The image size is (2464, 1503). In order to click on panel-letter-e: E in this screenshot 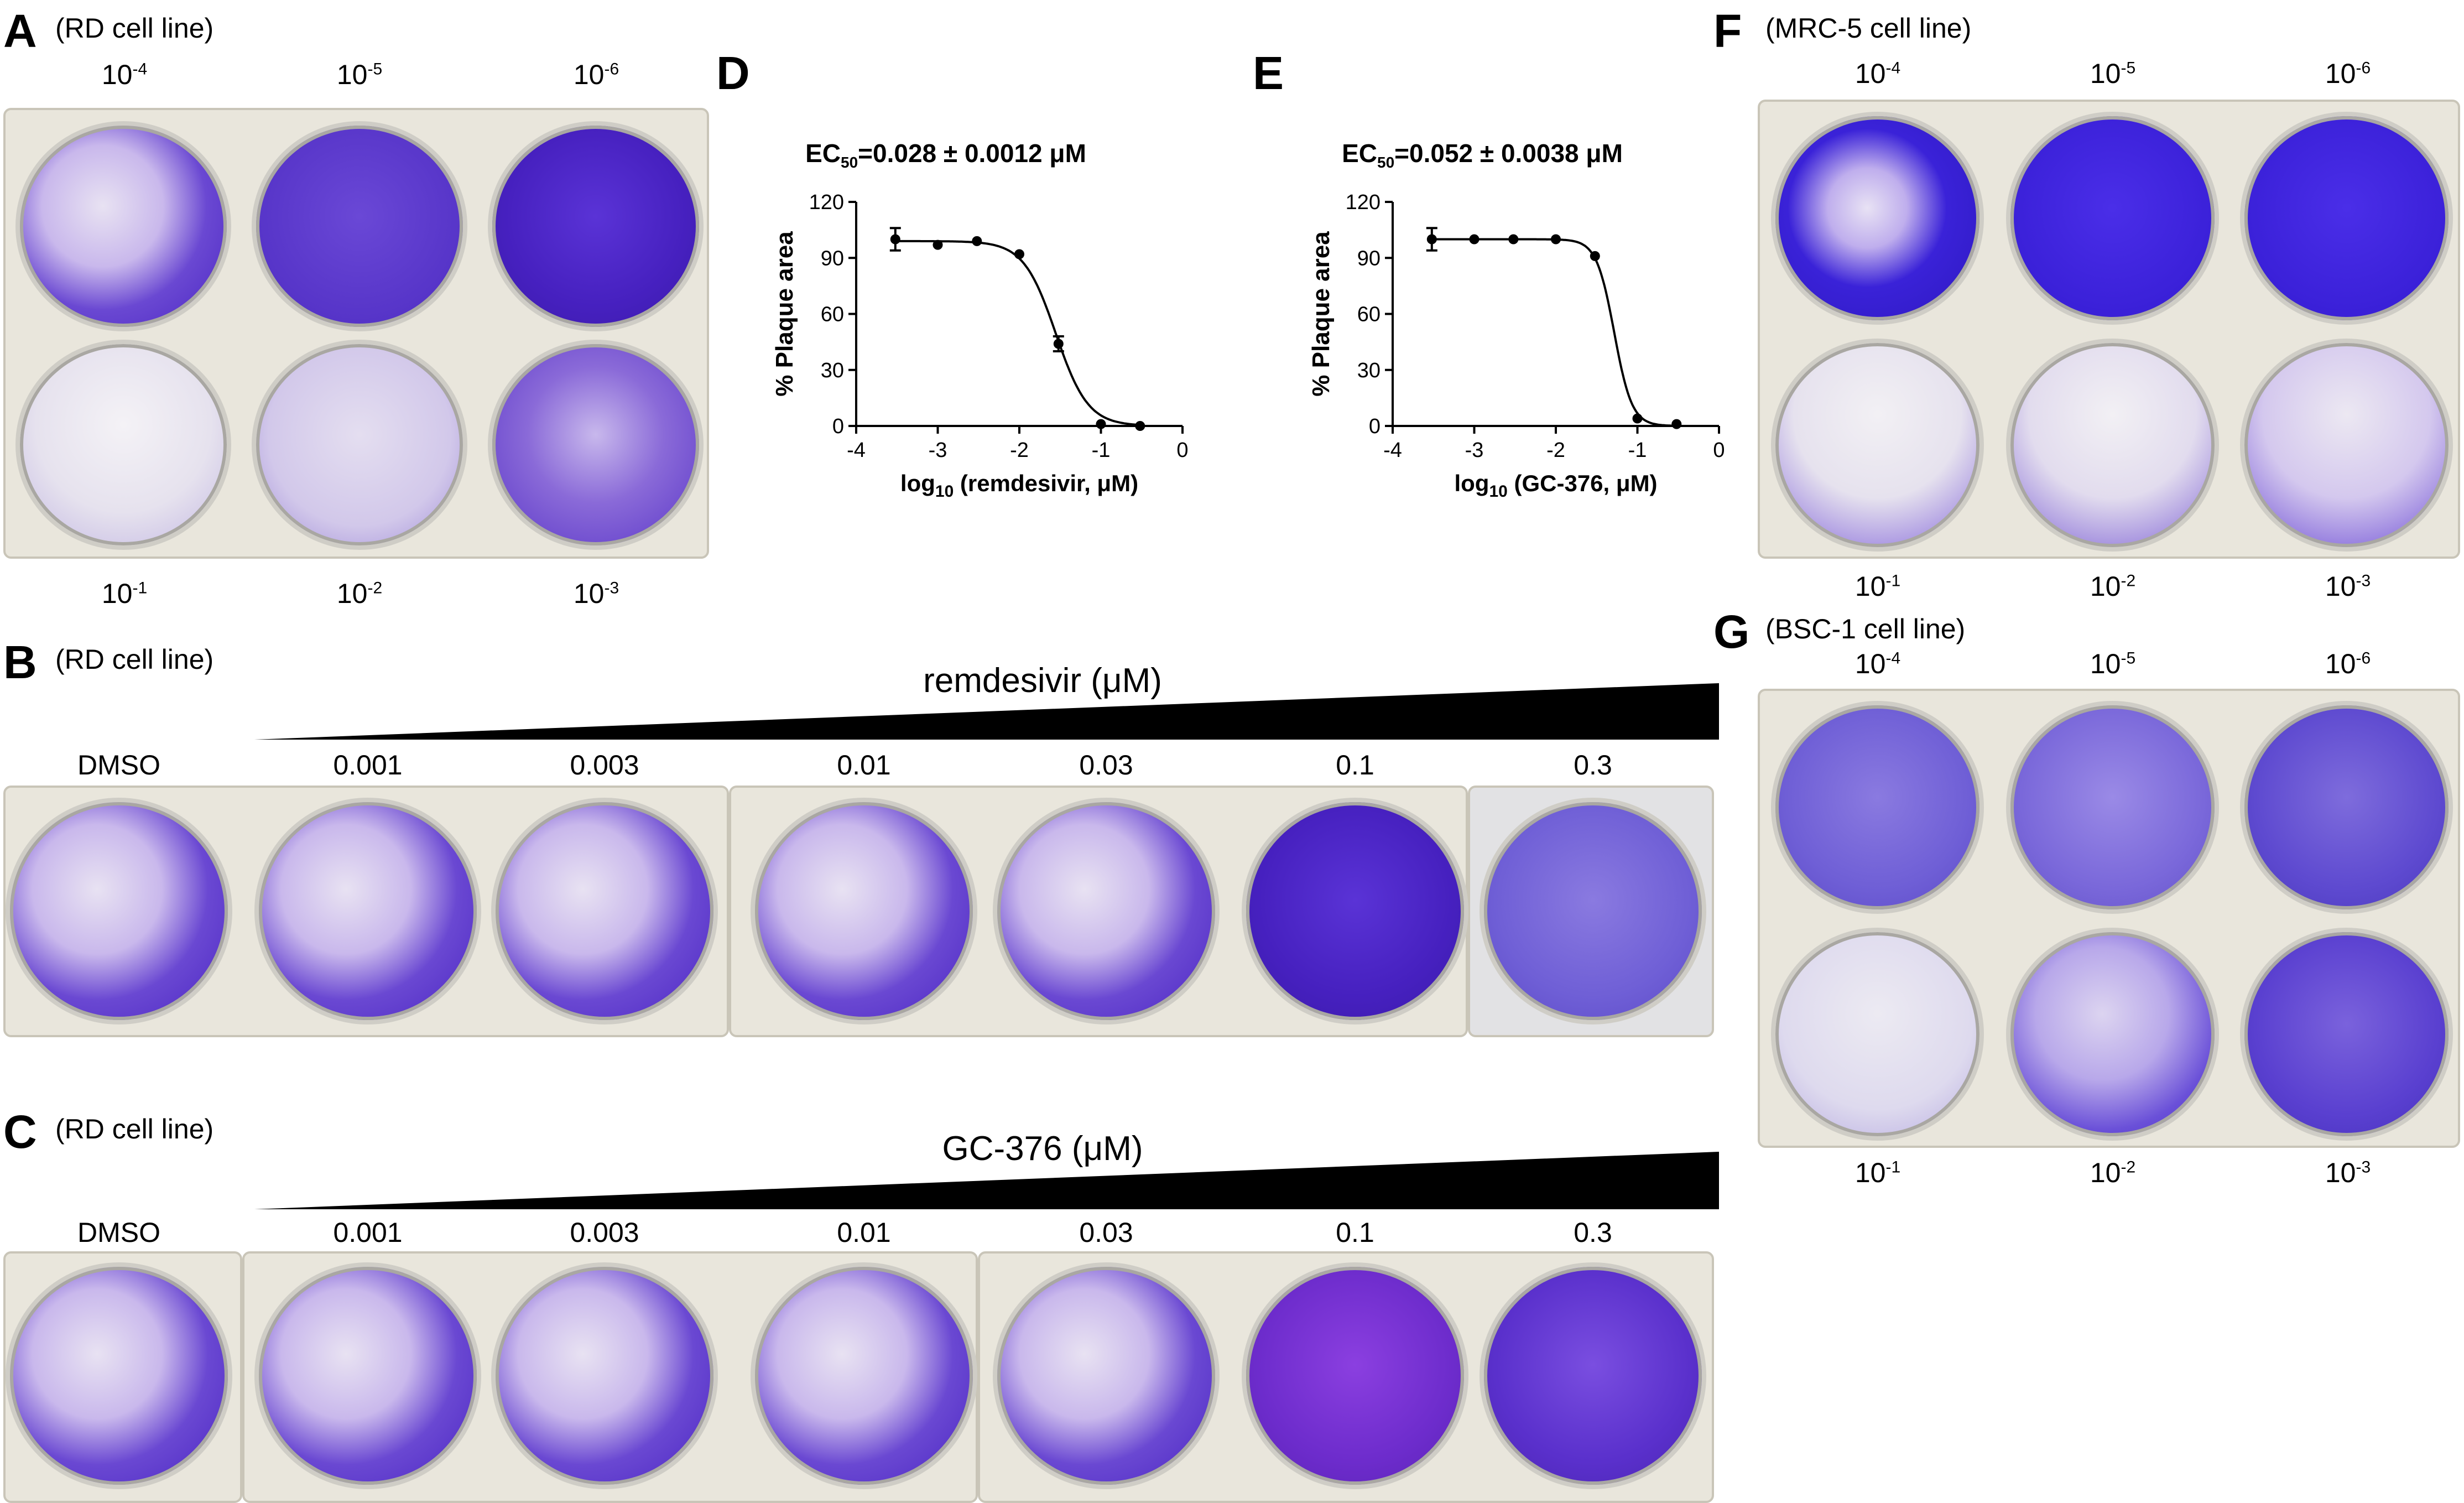, I will do `click(1268, 73)`.